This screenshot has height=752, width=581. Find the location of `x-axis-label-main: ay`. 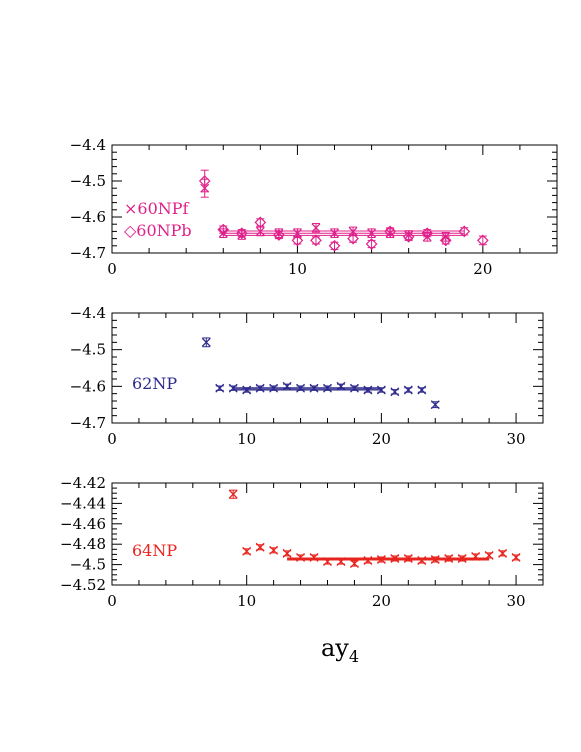

x-axis-label-main: ay is located at coordinates (335, 648).